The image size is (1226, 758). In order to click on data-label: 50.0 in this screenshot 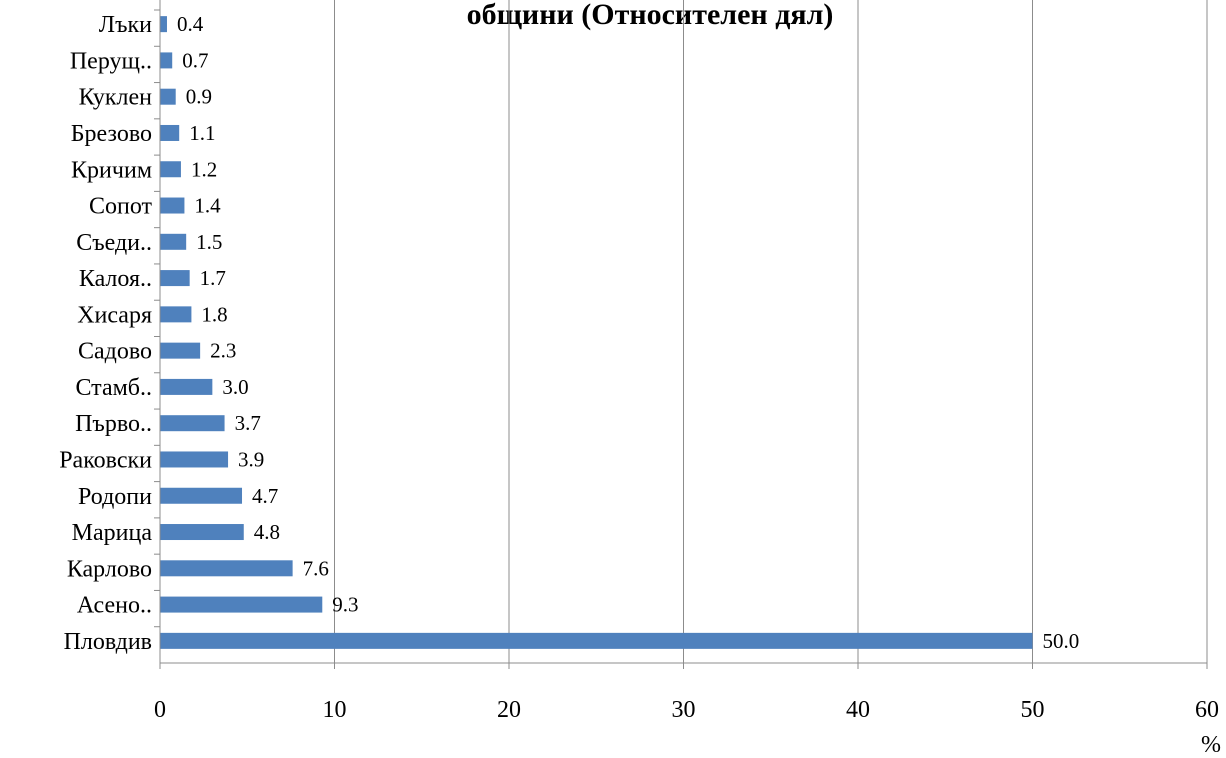, I will do `click(1061, 641)`.